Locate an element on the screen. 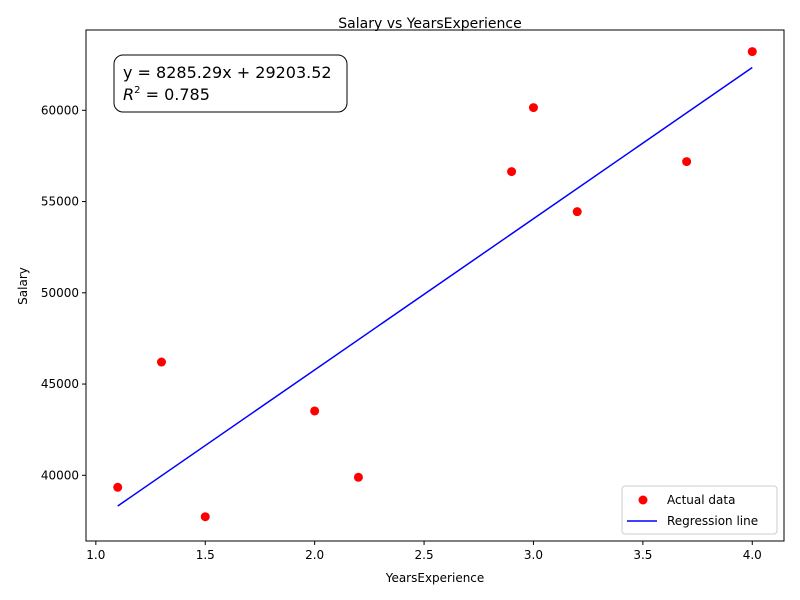 This screenshot has width=800, height=600. equation-box: y = 8285.29x + 29203.52 R2 = 0.785 is located at coordinates (230, 83).